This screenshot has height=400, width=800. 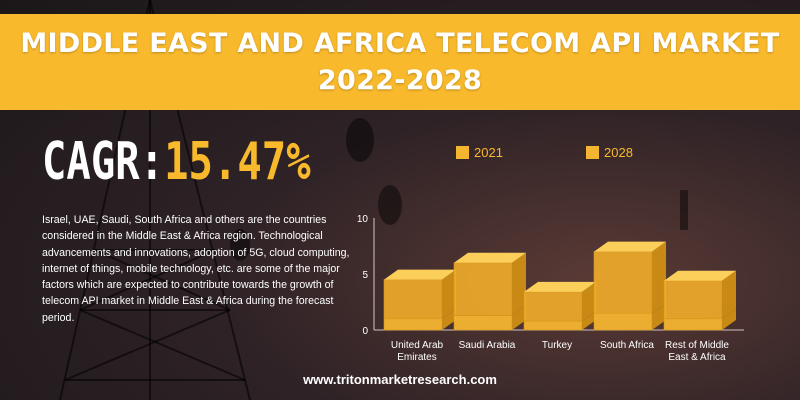 What do you see at coordinates (400, 379) in the screenshot?
I see `website-footer: www.tritonmarketresearch.com` at bounding box center [400, 379].